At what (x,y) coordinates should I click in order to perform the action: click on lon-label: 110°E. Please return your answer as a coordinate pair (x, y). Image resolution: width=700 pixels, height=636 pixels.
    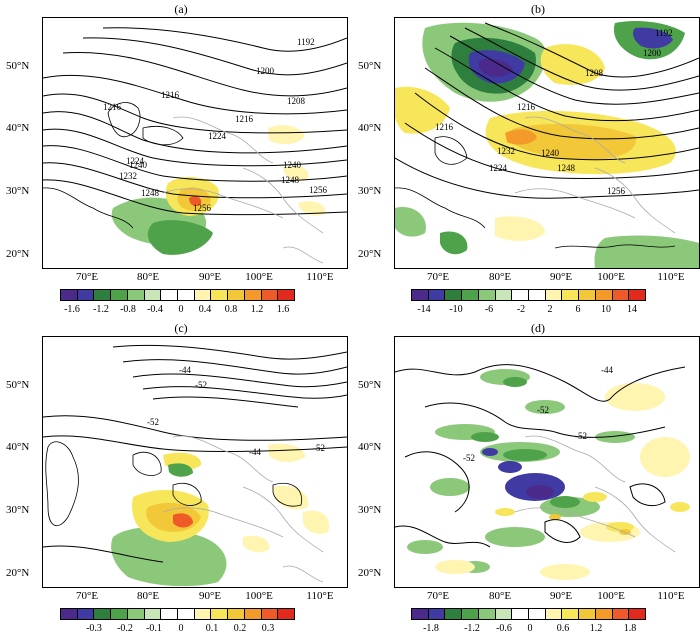
    Looking at the image, I should click on (320, 277).